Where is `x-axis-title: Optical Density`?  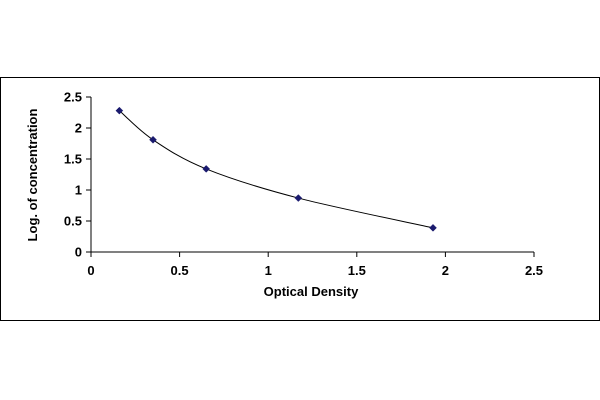
x-axis-title: Optical Density is located at coordinates (311, 291).